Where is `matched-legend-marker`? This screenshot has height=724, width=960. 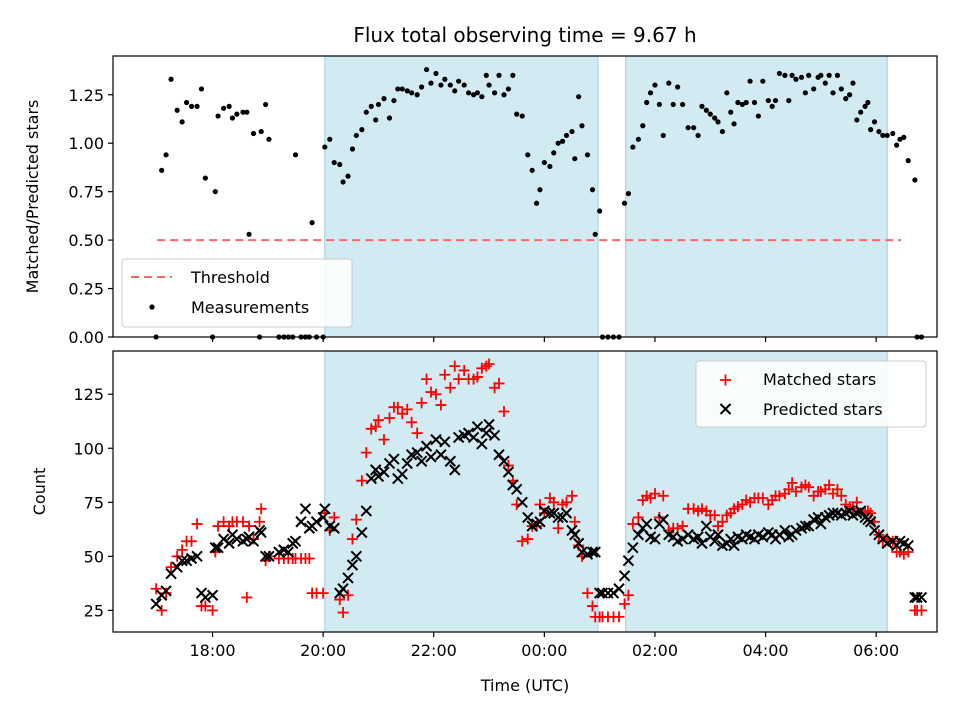
matched-legend-marker is located at coordinates (725, 380).